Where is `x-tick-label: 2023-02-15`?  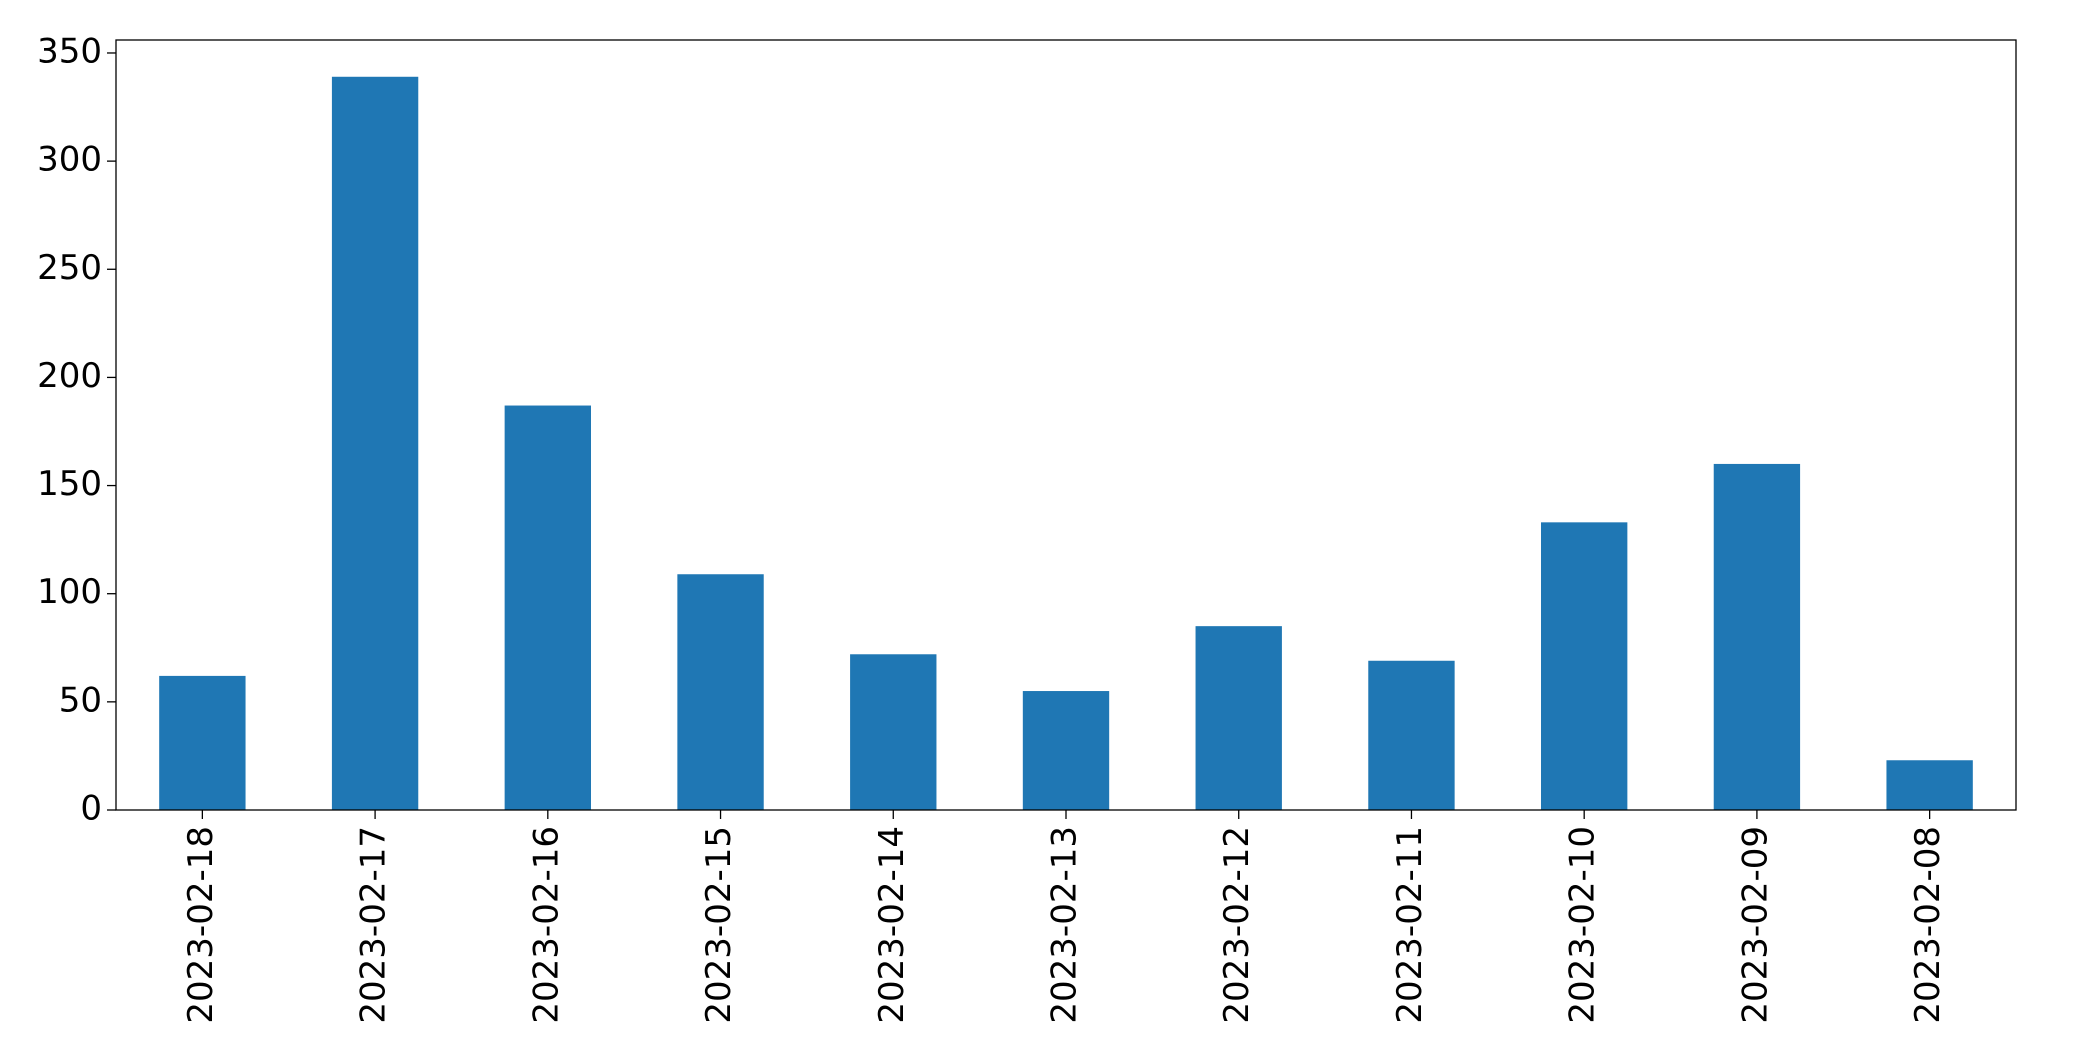 x-tick-label: 2023-02-15 is located at coordinates (719, 925).